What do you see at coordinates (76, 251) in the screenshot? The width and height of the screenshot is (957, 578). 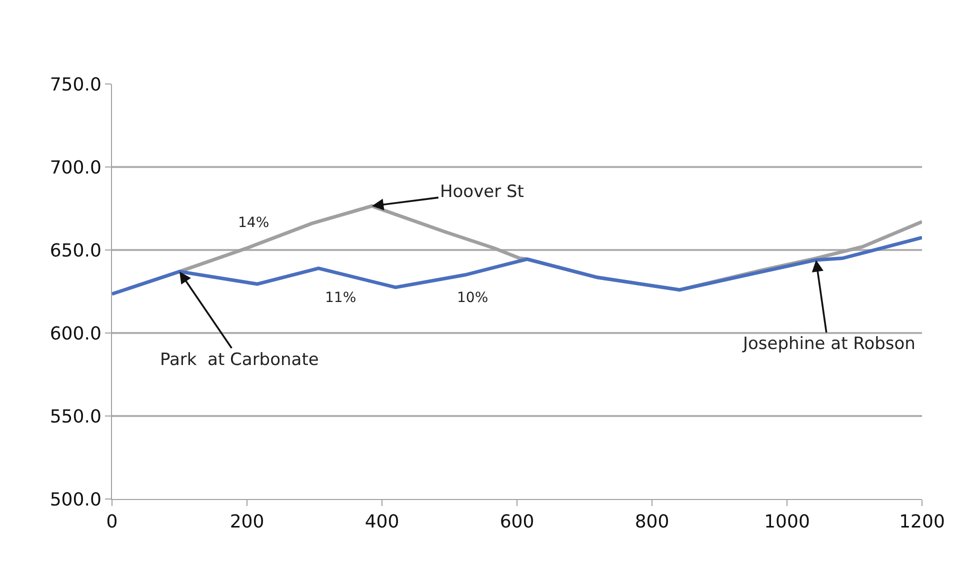 I see `y-tick-label: 650.0` at bounding box center [76, 251].